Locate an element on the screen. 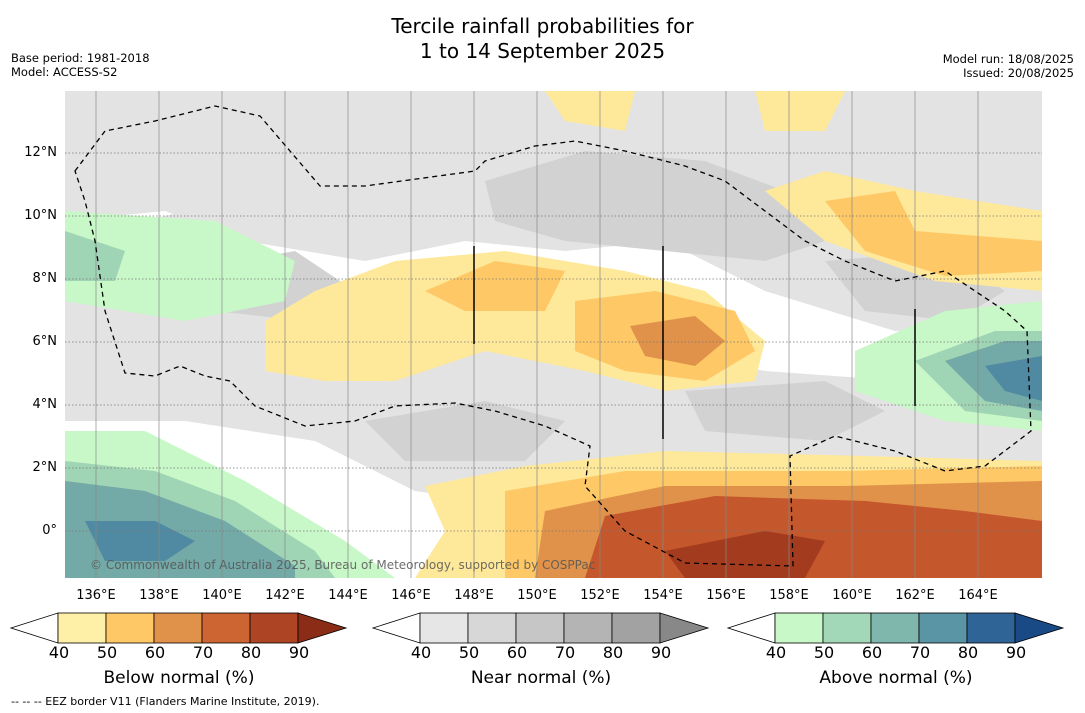 This screenshot has height=713, width=1085. below-70-area is located at coordinates (677, 341).